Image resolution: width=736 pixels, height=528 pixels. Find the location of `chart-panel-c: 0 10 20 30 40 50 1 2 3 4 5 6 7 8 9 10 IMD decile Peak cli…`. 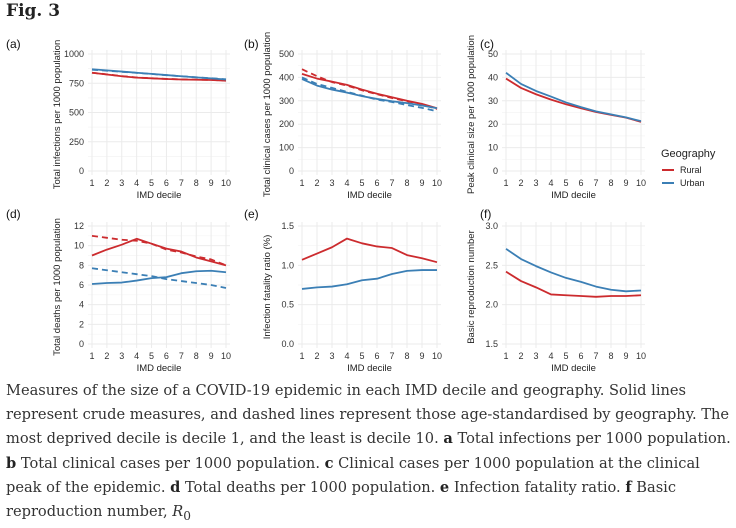

chart-panel-c: 0 10 20 30 40 50 1 2 3 4 5 6 7 8 9 10 IMD decile Peak cli… is located at coordinates (556, 118).